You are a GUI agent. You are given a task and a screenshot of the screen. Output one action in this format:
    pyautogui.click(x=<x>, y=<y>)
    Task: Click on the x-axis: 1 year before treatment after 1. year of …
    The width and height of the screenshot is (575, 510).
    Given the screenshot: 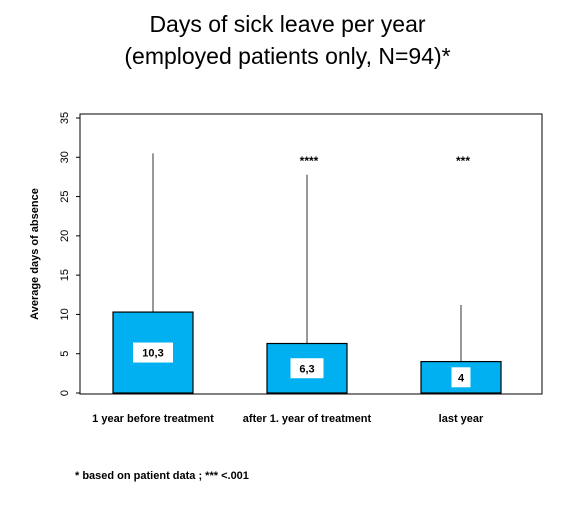 What is the action you would take?
    pyautogui.click(x=288, y=419)
    